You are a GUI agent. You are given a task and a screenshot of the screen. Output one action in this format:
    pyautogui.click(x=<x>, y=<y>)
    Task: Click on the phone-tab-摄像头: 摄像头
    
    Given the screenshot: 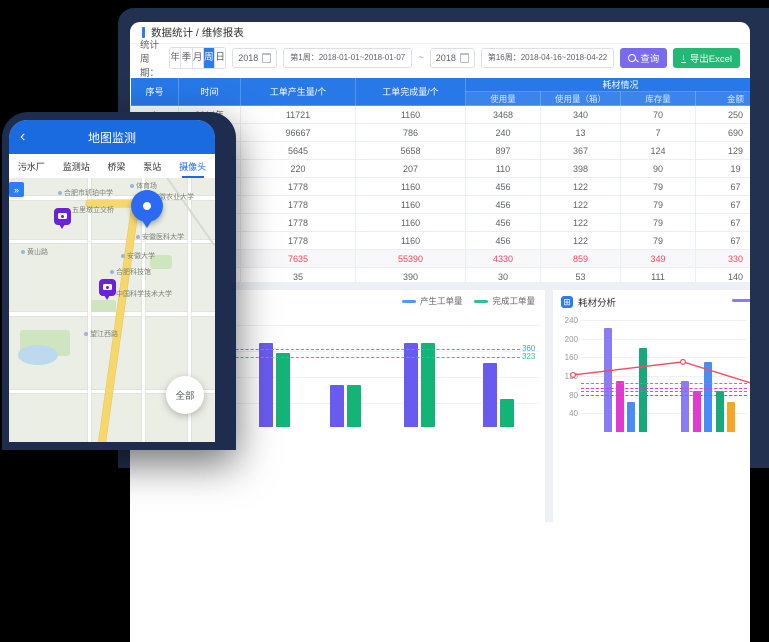 What is the action you would take?
    pyautogui.click(x=192, y=166)
    